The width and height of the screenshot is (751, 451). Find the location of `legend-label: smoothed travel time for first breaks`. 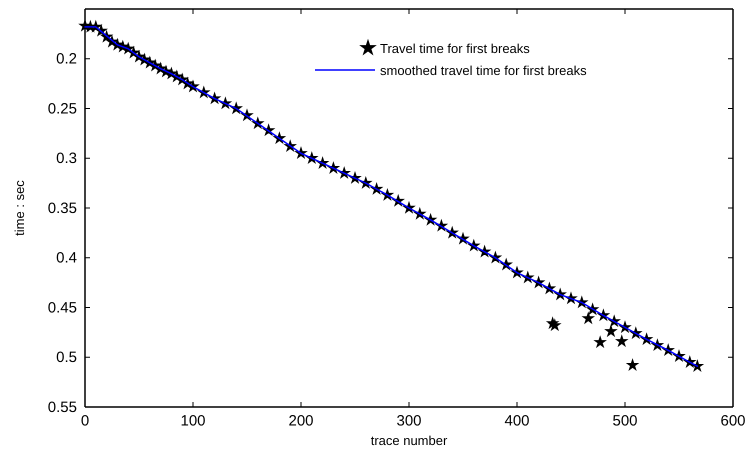

legend-label: smoothed travel time for first breaks is located at coordinates (484, 70).